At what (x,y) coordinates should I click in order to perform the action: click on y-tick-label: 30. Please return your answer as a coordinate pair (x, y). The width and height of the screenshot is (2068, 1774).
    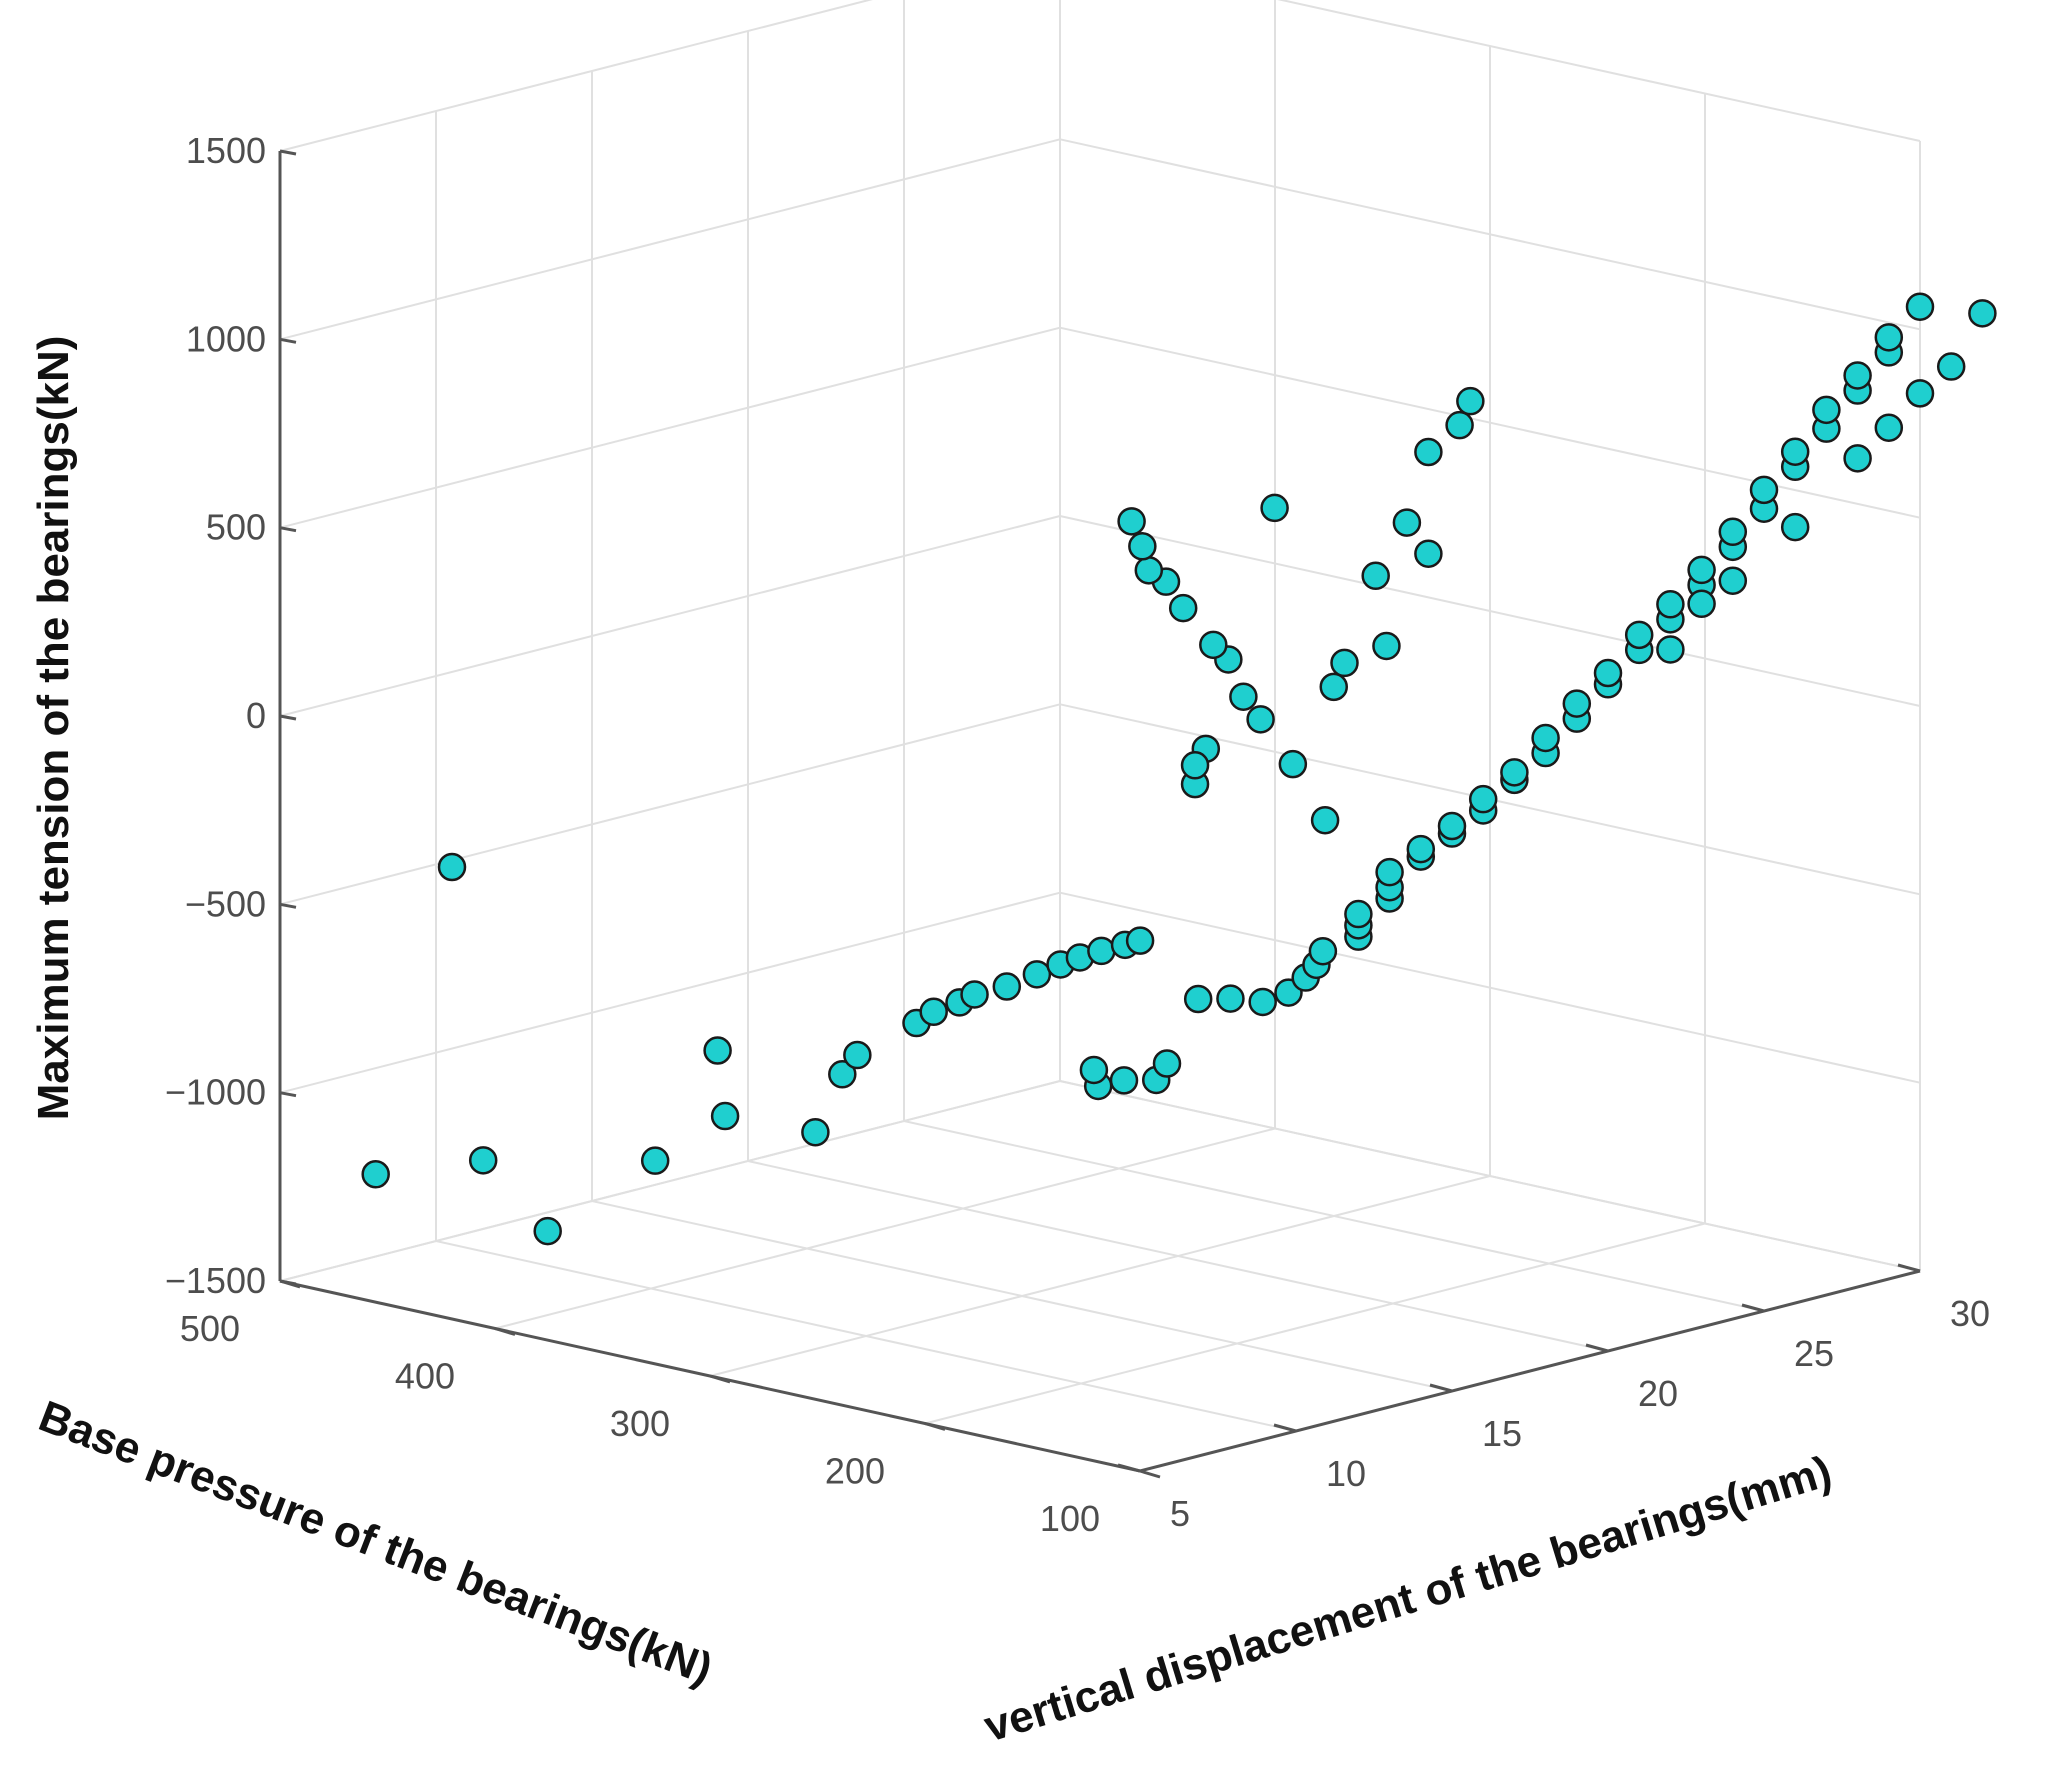
    Looking at the image, I should click on (1970, 1313).